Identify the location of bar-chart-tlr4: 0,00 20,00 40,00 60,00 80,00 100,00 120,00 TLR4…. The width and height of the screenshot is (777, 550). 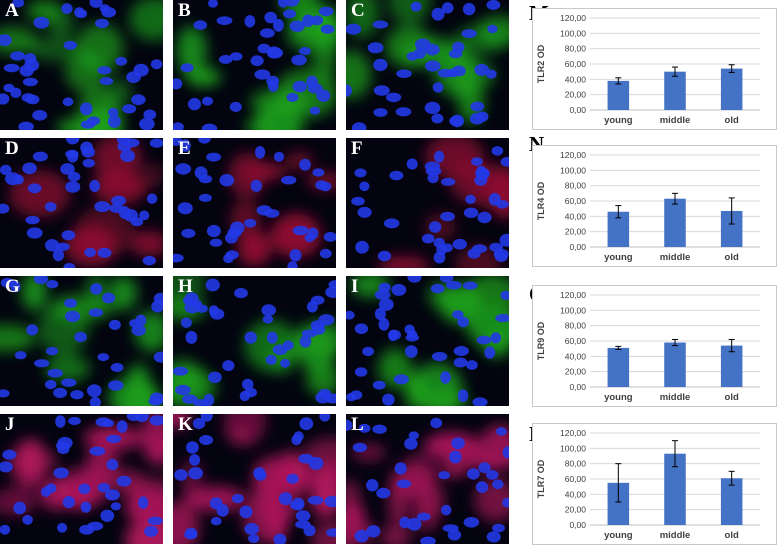
(654, 206).